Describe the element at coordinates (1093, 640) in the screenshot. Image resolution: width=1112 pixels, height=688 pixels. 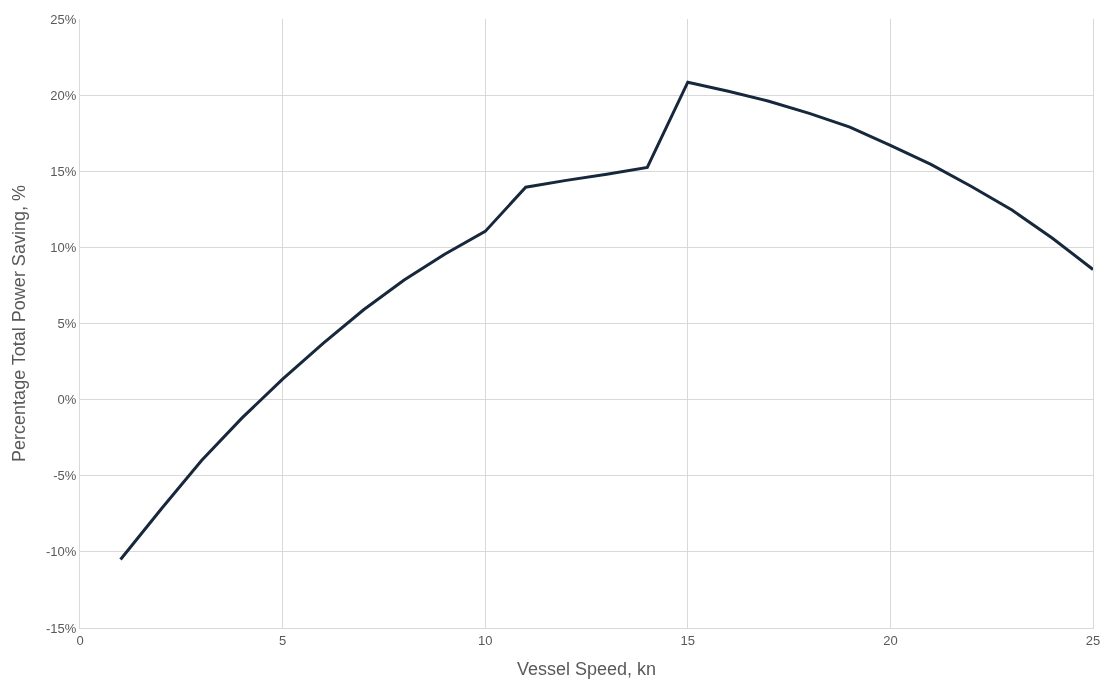
I see `x-tick-label: 25` at that location.